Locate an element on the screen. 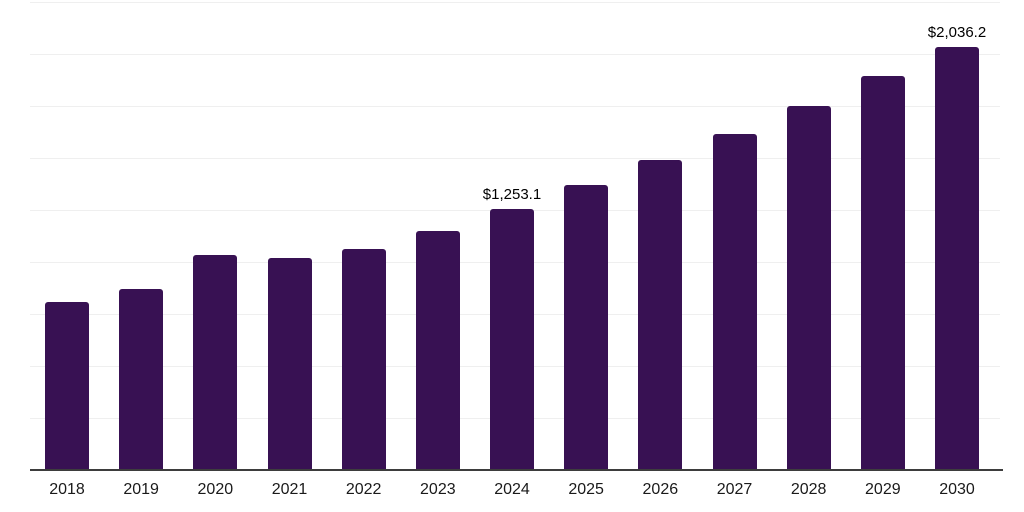 Image resolution: width=1024 pixels, height=512 pixels. bar-2028 is located at coordinates (808, 287).